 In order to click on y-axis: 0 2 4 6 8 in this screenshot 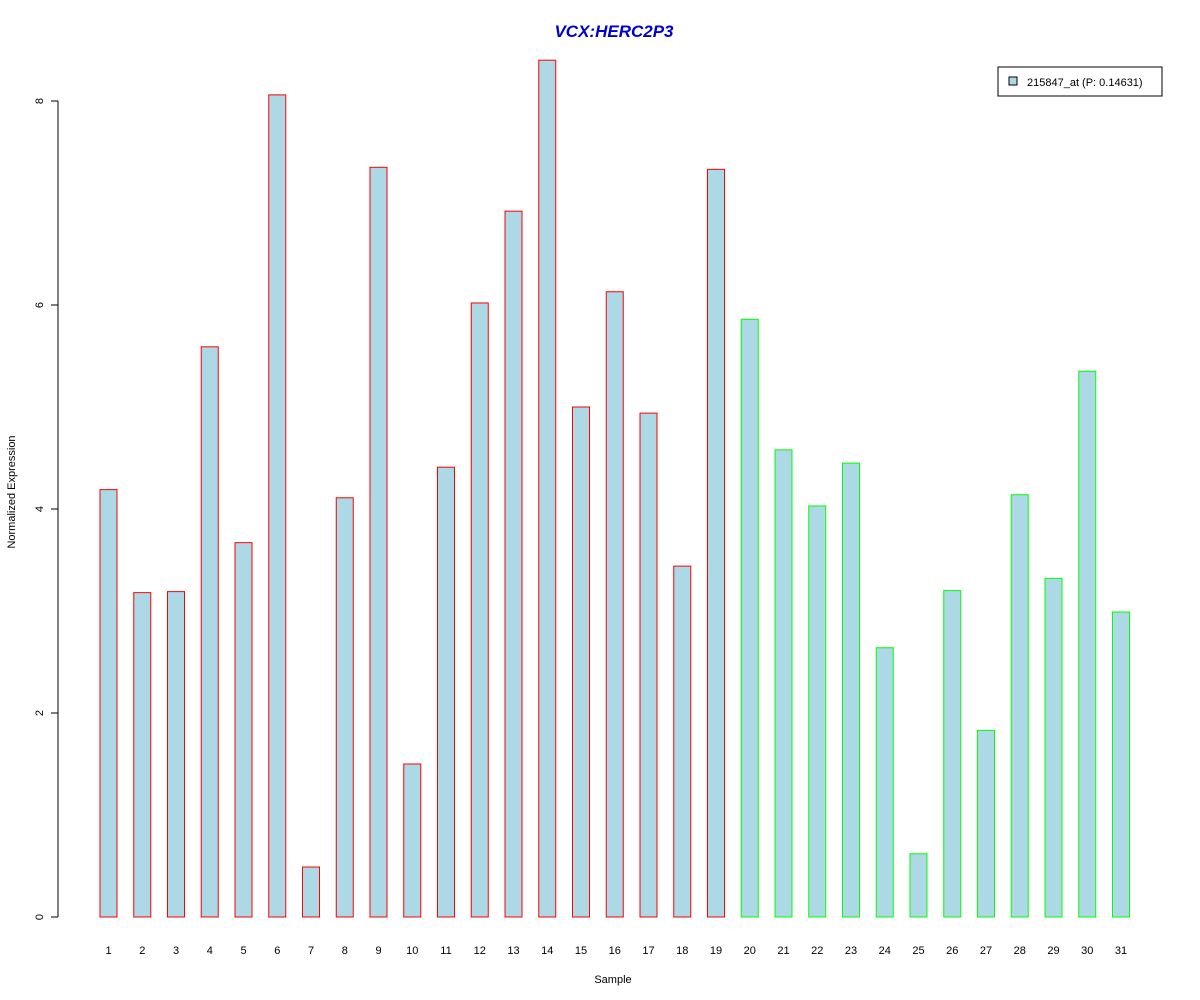, I will do `click(46, 509)`.